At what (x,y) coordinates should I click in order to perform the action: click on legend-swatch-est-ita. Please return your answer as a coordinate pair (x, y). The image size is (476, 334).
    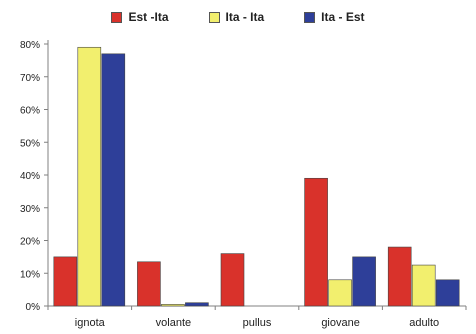
    Looking at the image, I should click on (117, 17).